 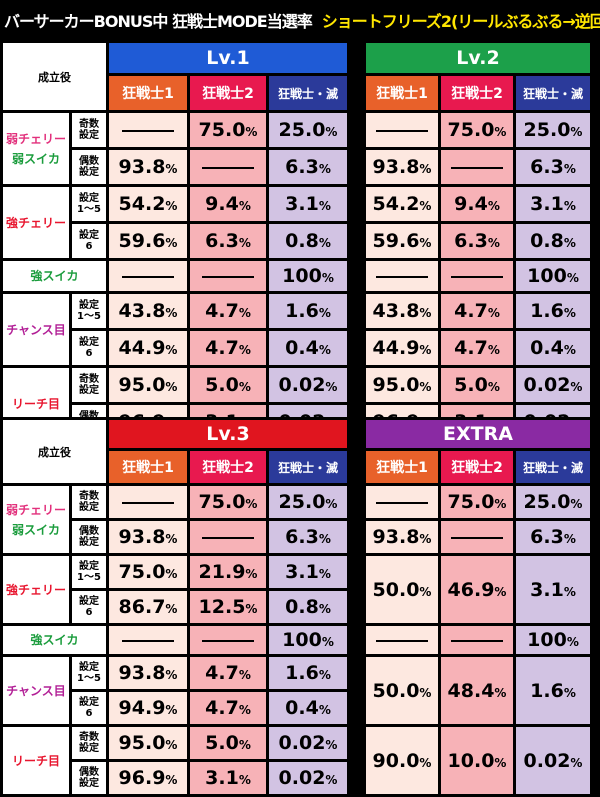 What do you see at coordinates (89, 572) in the screenshot?
I see `setting-1-5: 設定 1～5` at bounding box center [89, 572].